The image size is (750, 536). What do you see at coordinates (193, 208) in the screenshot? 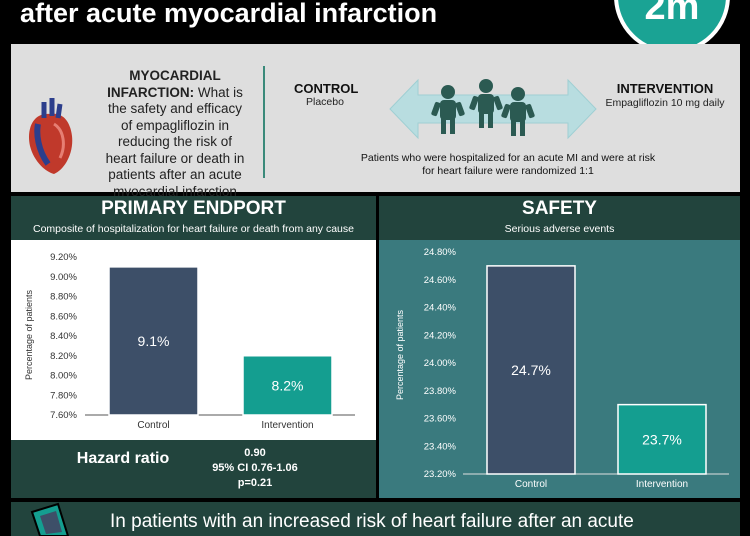
I see `primary-endpoint-title: PRIMARY ENDPORT` at bounding box center [193, 208].